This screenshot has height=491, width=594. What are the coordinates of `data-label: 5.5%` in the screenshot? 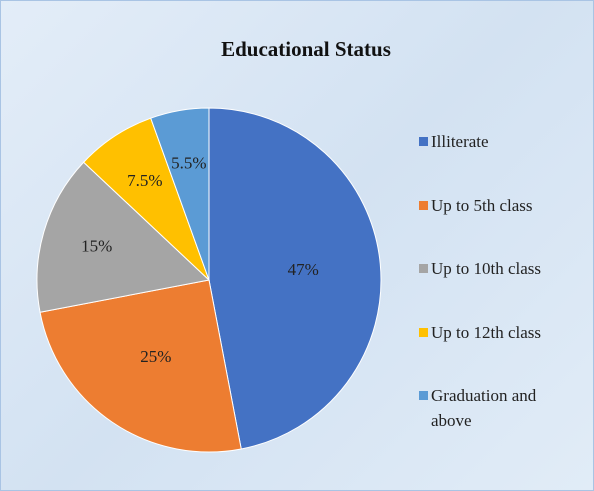 It's located at (188, 163).